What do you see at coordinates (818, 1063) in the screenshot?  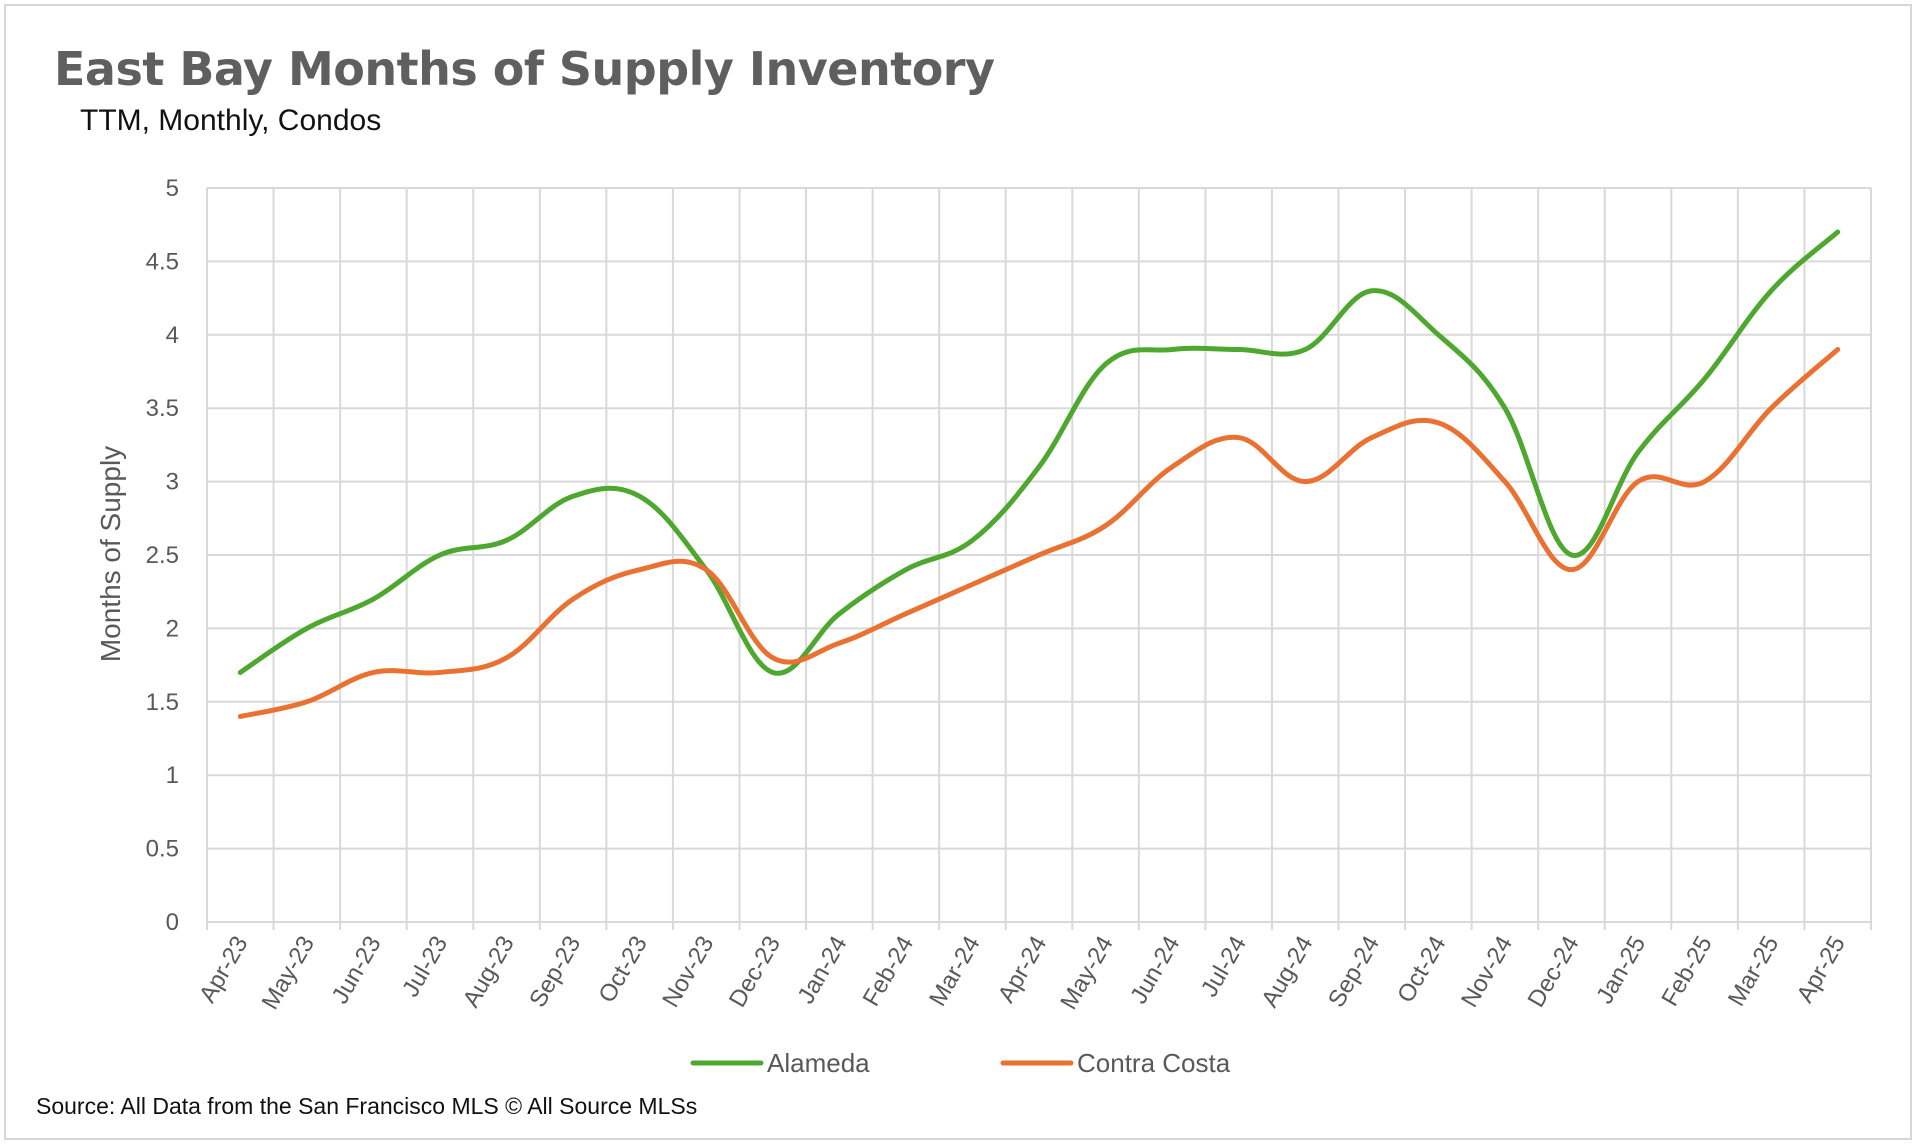 I see `legend-label: Alameda` at bounding box center [818, 1063].